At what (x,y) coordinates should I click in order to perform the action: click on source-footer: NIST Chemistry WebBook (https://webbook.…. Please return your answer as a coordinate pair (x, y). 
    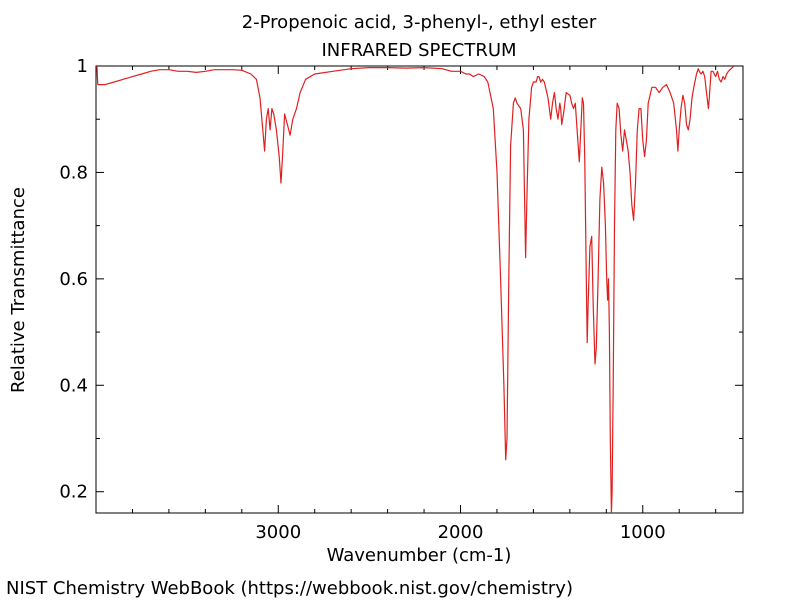
    Looking at the image, I should click on (289, 588).